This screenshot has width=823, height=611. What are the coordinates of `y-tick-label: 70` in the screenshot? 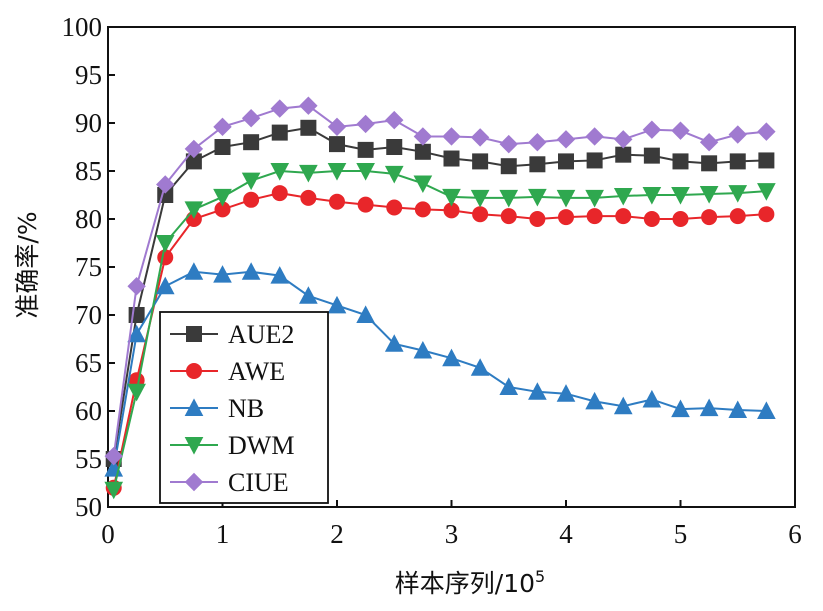 It's located at (88, 315).